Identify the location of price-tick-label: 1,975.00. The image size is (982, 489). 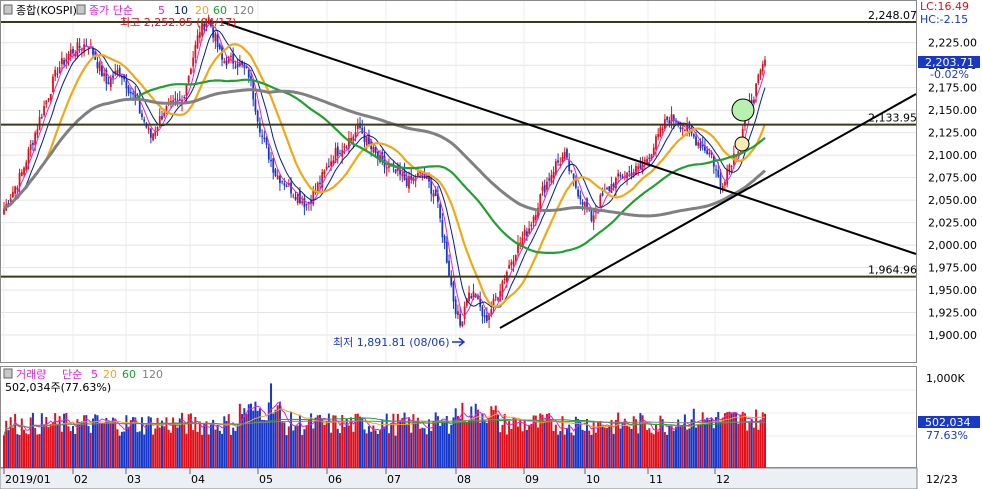
(952, 268).